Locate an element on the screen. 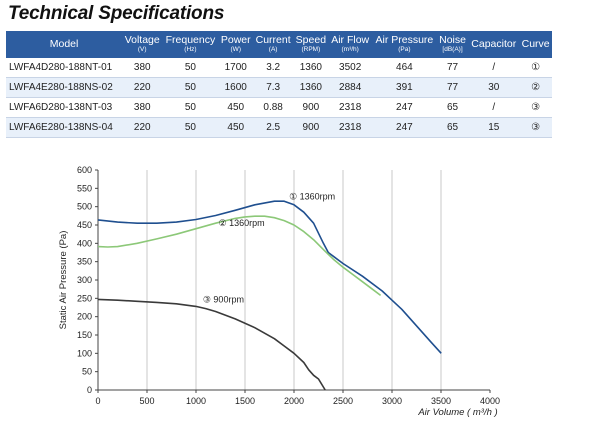  y-tick-label: 450 is located at coordinates (84, 225).